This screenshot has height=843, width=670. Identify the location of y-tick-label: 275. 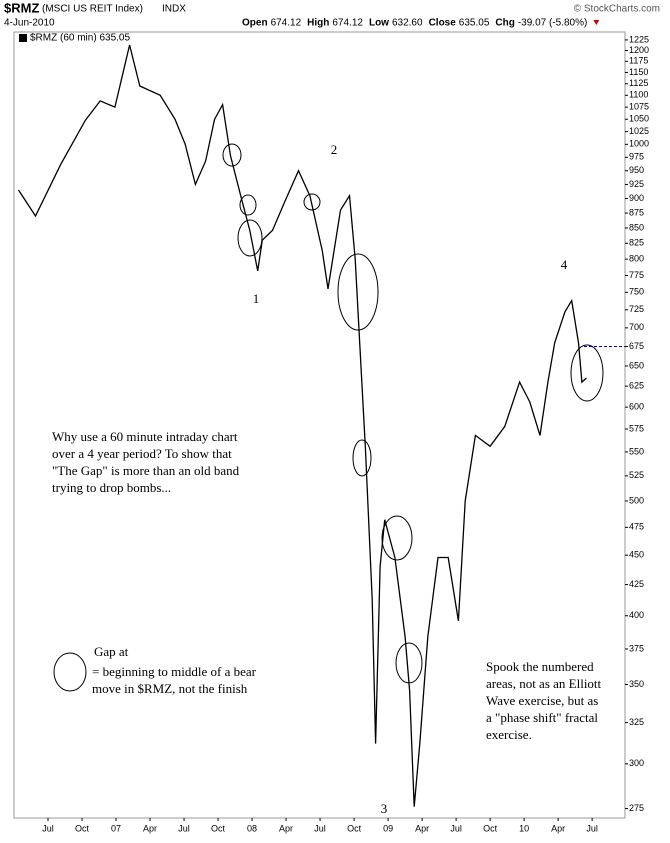
(636, 808).